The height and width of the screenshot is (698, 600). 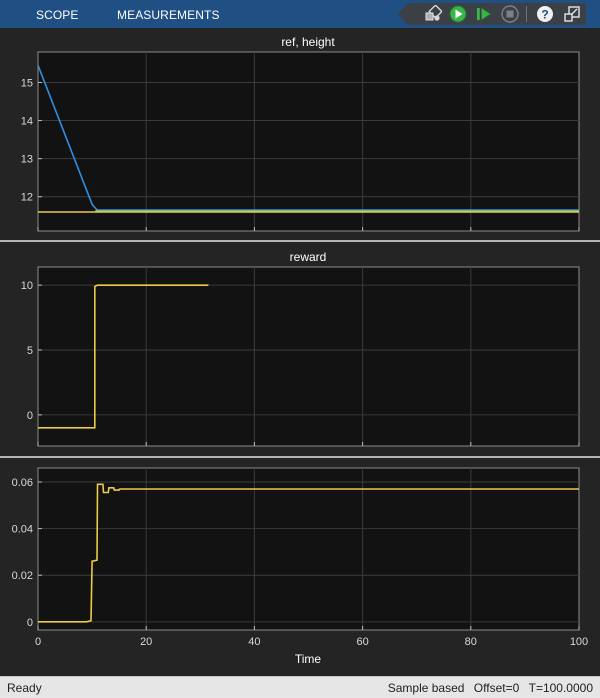 I want to click on quick-access-toolbar: ?, so click(x=492, y=14).